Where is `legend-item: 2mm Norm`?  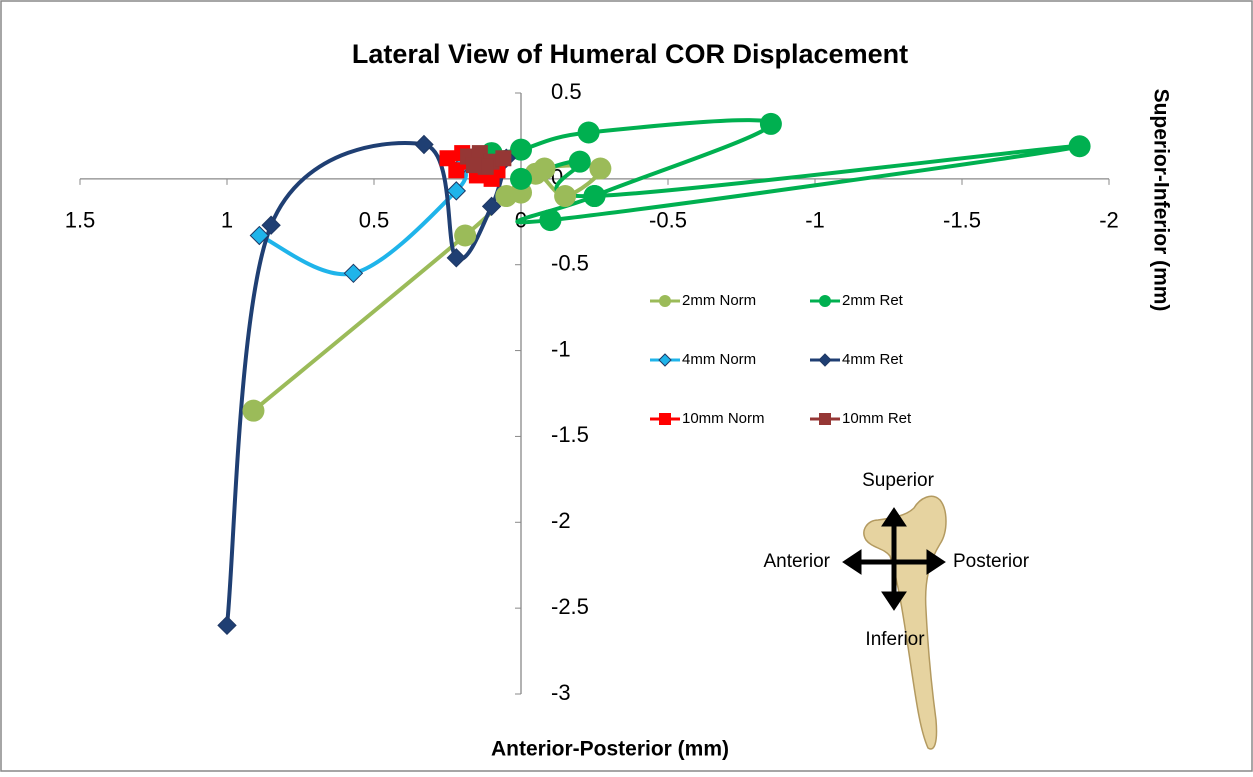
legend-item: 2mm Norm is located at coordinates (703, 300).